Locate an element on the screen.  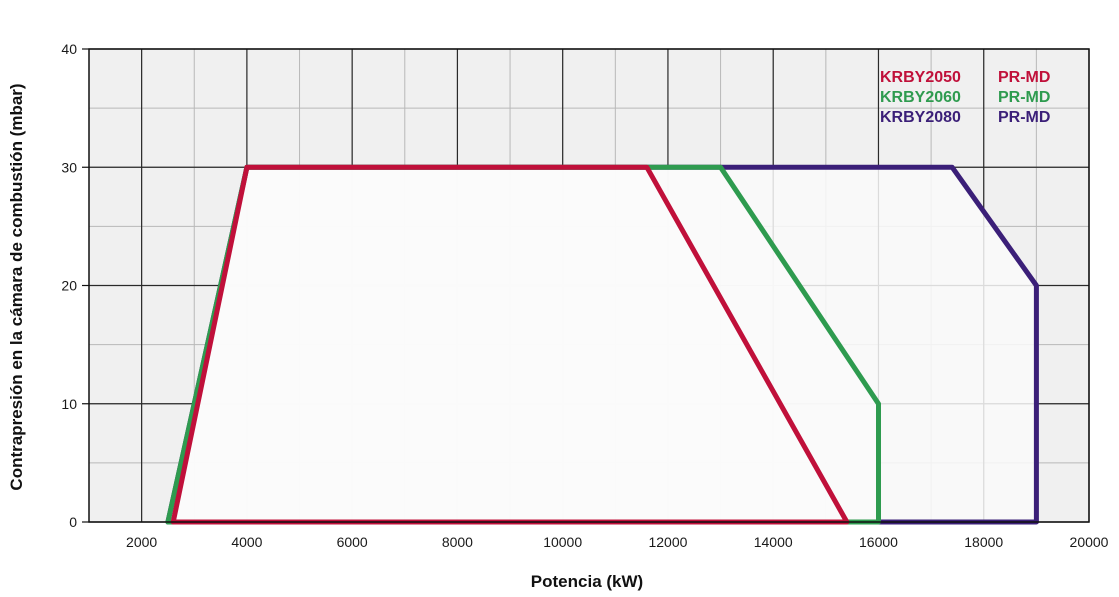
x-tick-label: 12000 is located at coordinates (667, 542).